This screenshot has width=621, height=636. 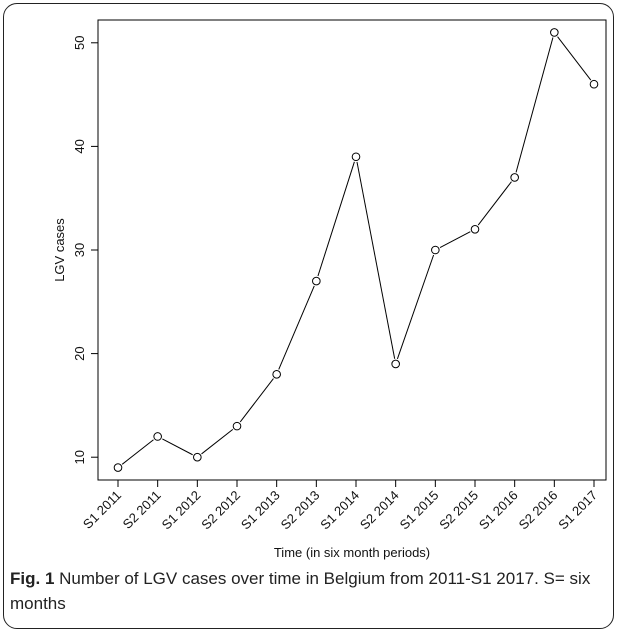 What do you see at coordinates (32, 578) in the screenshot?
I see `caption-label: Fig. 1` at bounding box center [32, 578].